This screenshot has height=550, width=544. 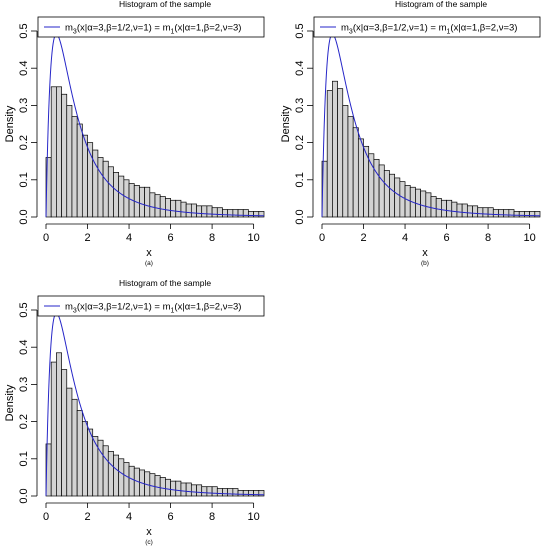 What do you see at coordinates (10, 402) in the screenshot?
I see `y-axis-title: Density` at bounding box center [10, 402].